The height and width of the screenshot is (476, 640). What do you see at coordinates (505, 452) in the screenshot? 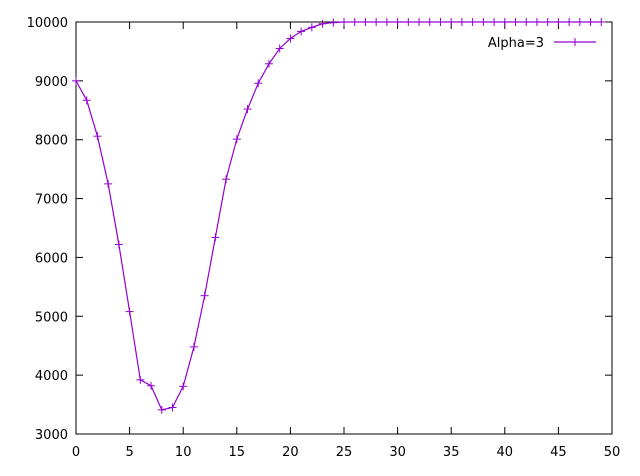
I see `x-tick-label: 40` at bounding box center [505, 452].